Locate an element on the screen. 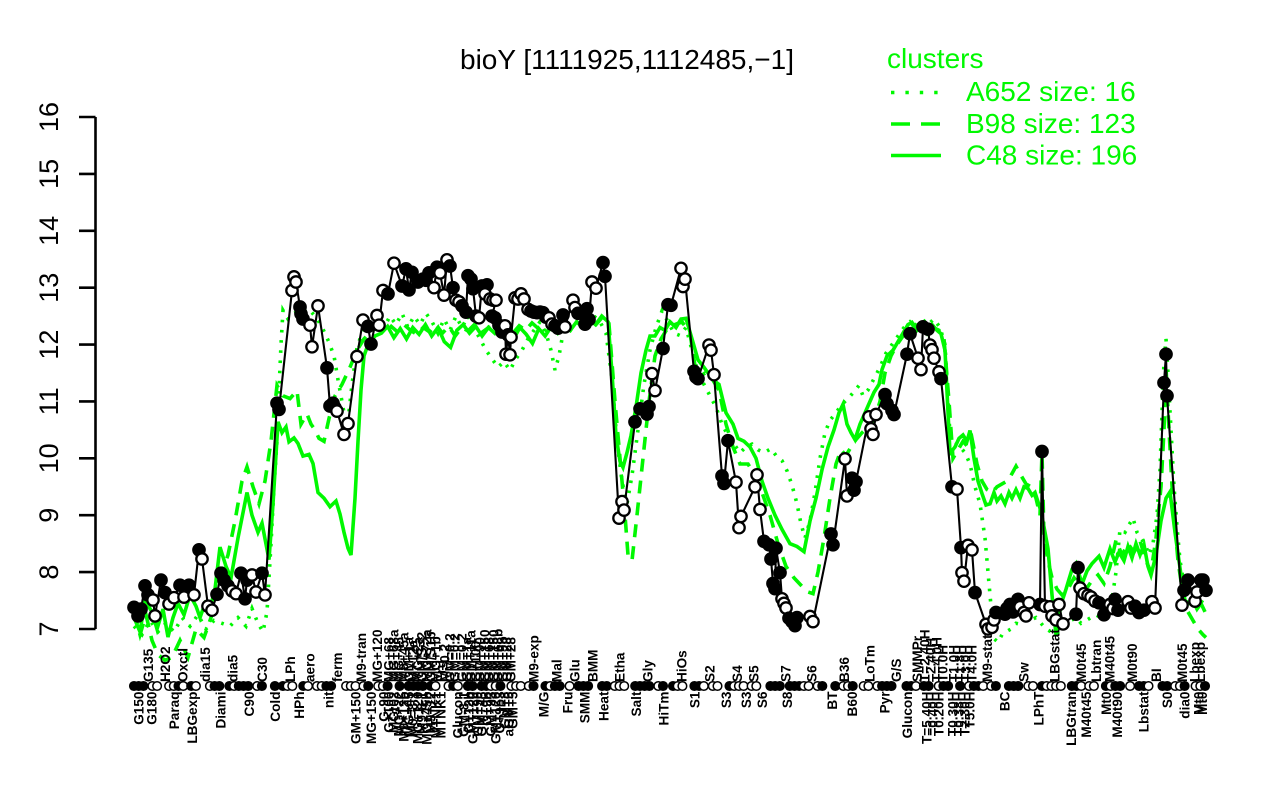 The height and width of the screenshot is (805, 1280). svg-text: T=2.40H is located at coordinates (925, 655).